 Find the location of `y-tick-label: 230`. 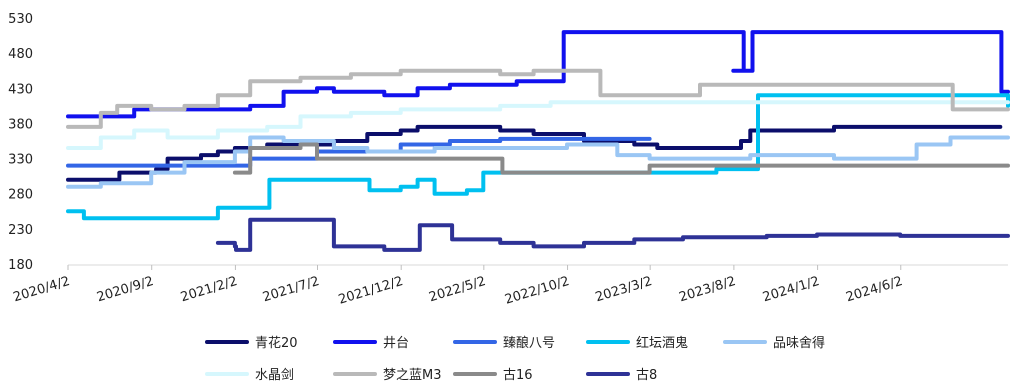

y-tick-label: 230 is located at coordinates (20, 230).